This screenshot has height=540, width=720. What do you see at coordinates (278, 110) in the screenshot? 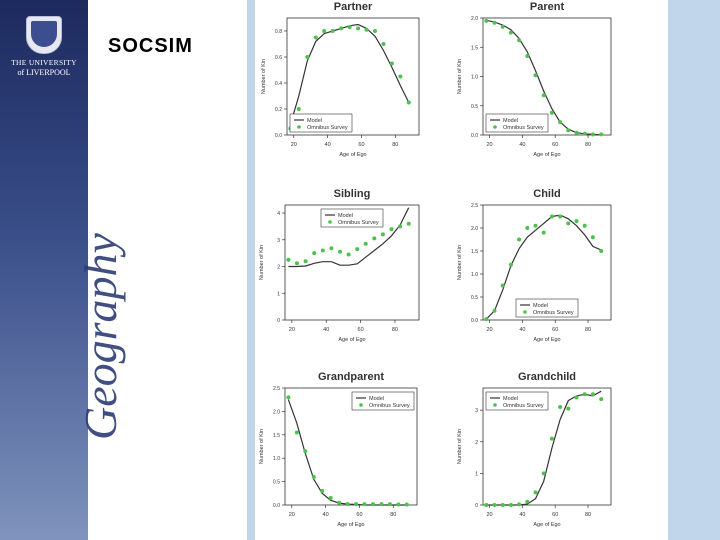
I see `y-tick-label: 0.2` at bounding box center [278, 110].